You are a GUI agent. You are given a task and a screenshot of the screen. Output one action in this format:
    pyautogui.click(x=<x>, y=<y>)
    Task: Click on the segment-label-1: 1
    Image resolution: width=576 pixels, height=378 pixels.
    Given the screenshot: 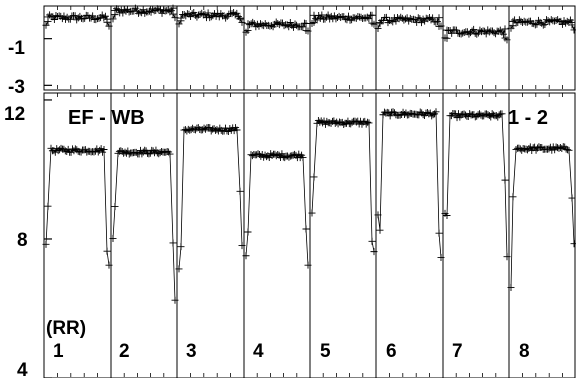 What is the action you would take?
    pyautogui.click(x=58, y=351)
    